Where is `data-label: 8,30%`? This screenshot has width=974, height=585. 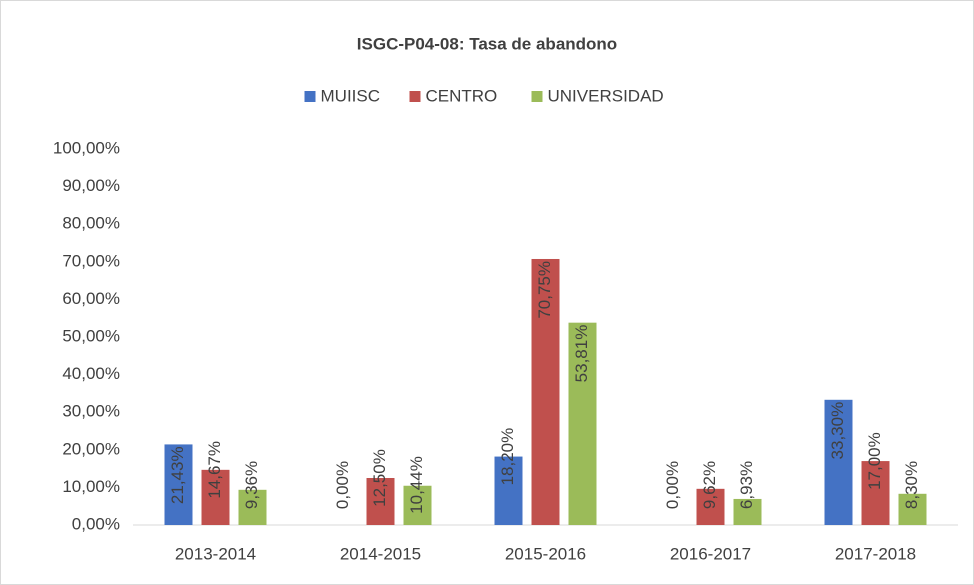
data-label: 8,30% is located at coordinates (911, 485).